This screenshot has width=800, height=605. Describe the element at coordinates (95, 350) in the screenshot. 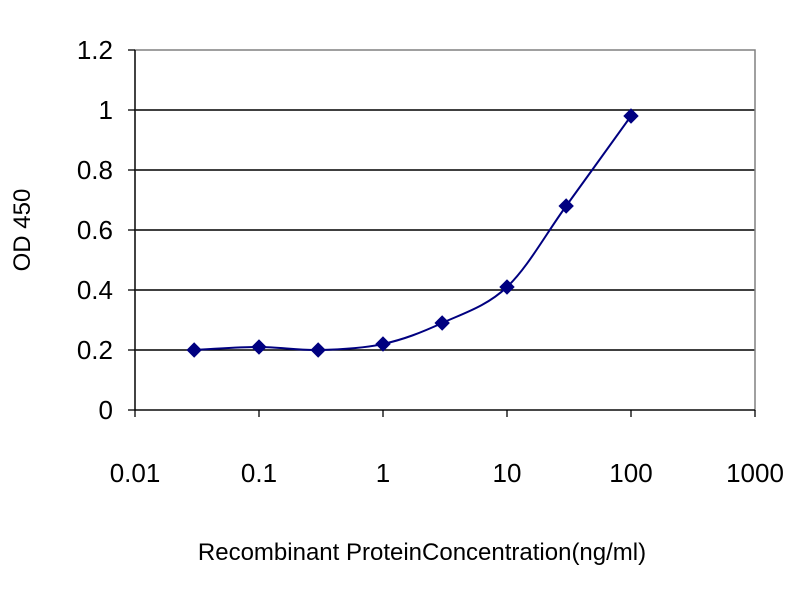

I see `y-tick-label: 0.2` at that location.